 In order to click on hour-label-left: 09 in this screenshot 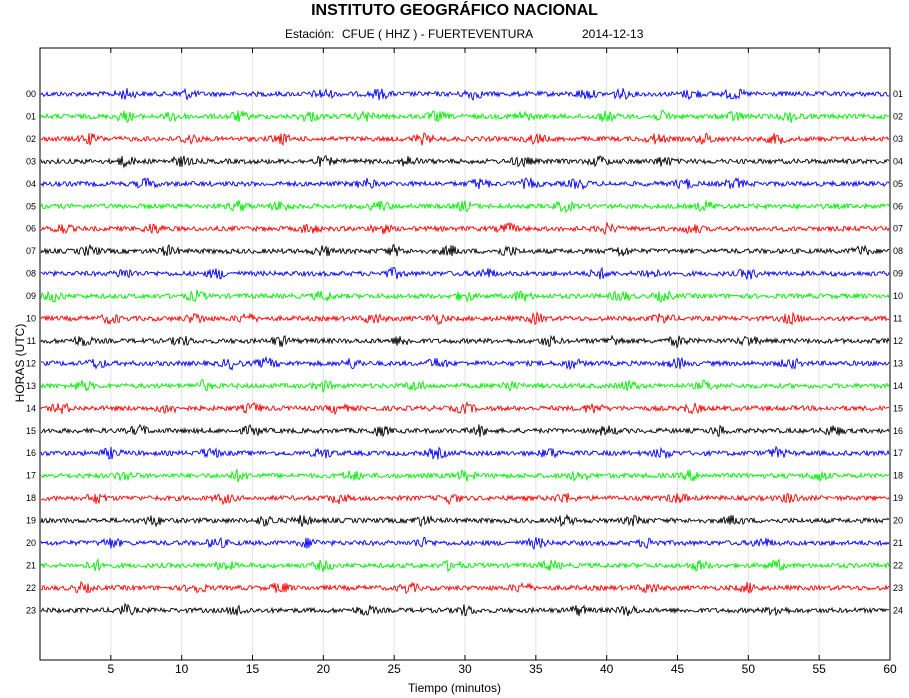, I will do `click(31, 296)`.